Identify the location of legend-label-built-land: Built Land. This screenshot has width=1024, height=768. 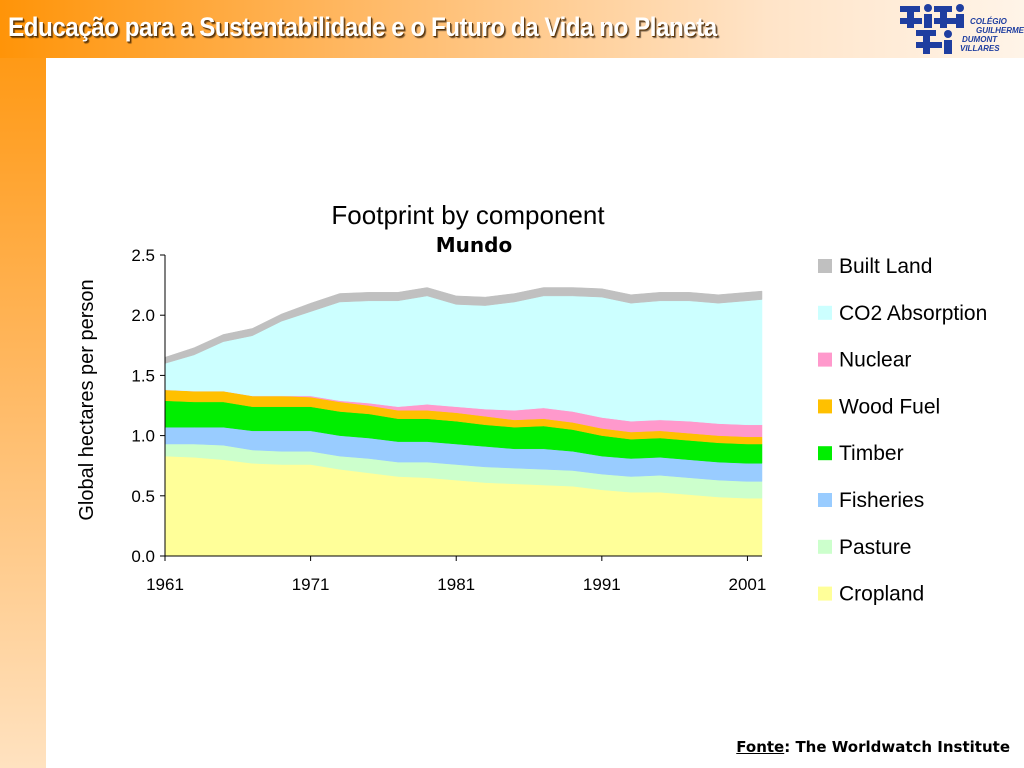
(885, 266).